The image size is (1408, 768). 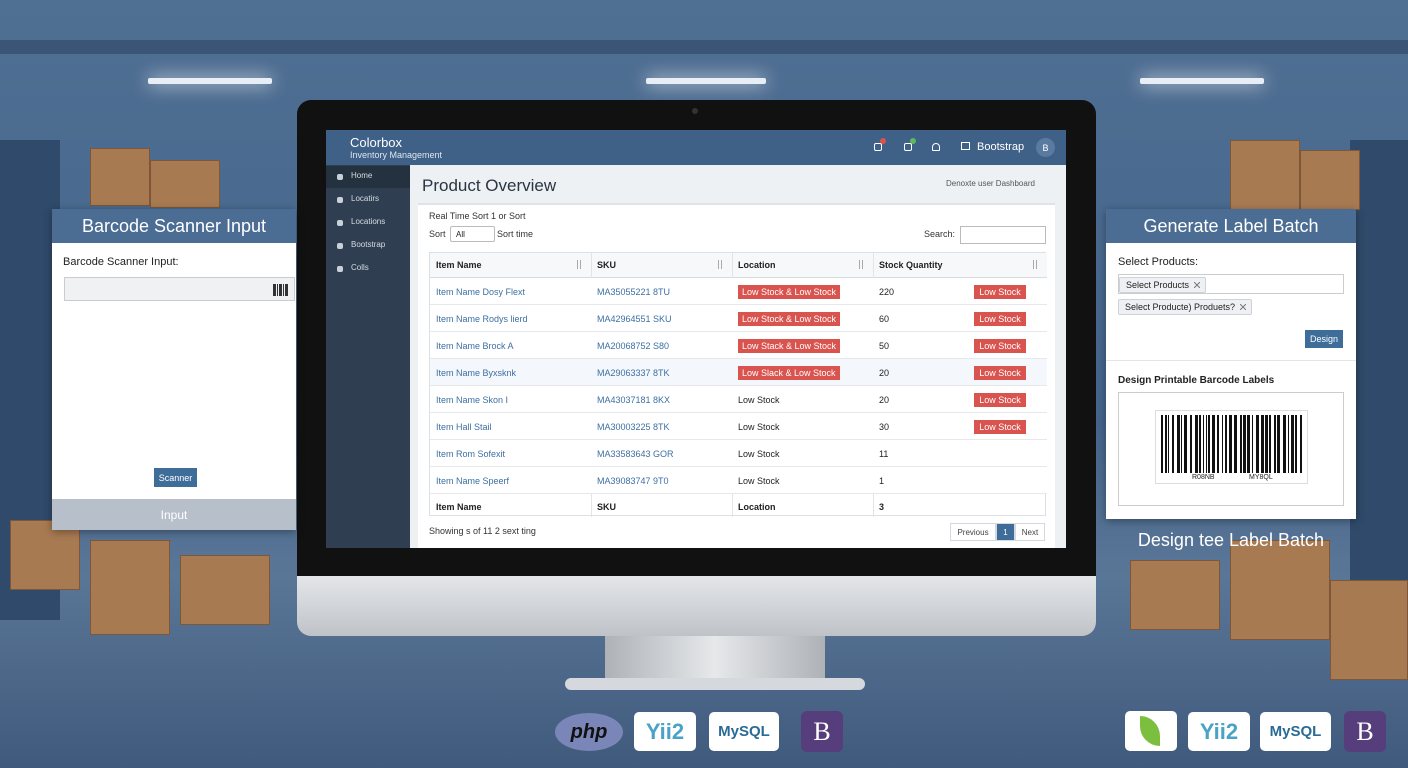 What do you see at coordinates (990, 183) in the screenshot?
I see `dashboard-link: Denoxte user Dashboard` at bounding box center [990, 183].